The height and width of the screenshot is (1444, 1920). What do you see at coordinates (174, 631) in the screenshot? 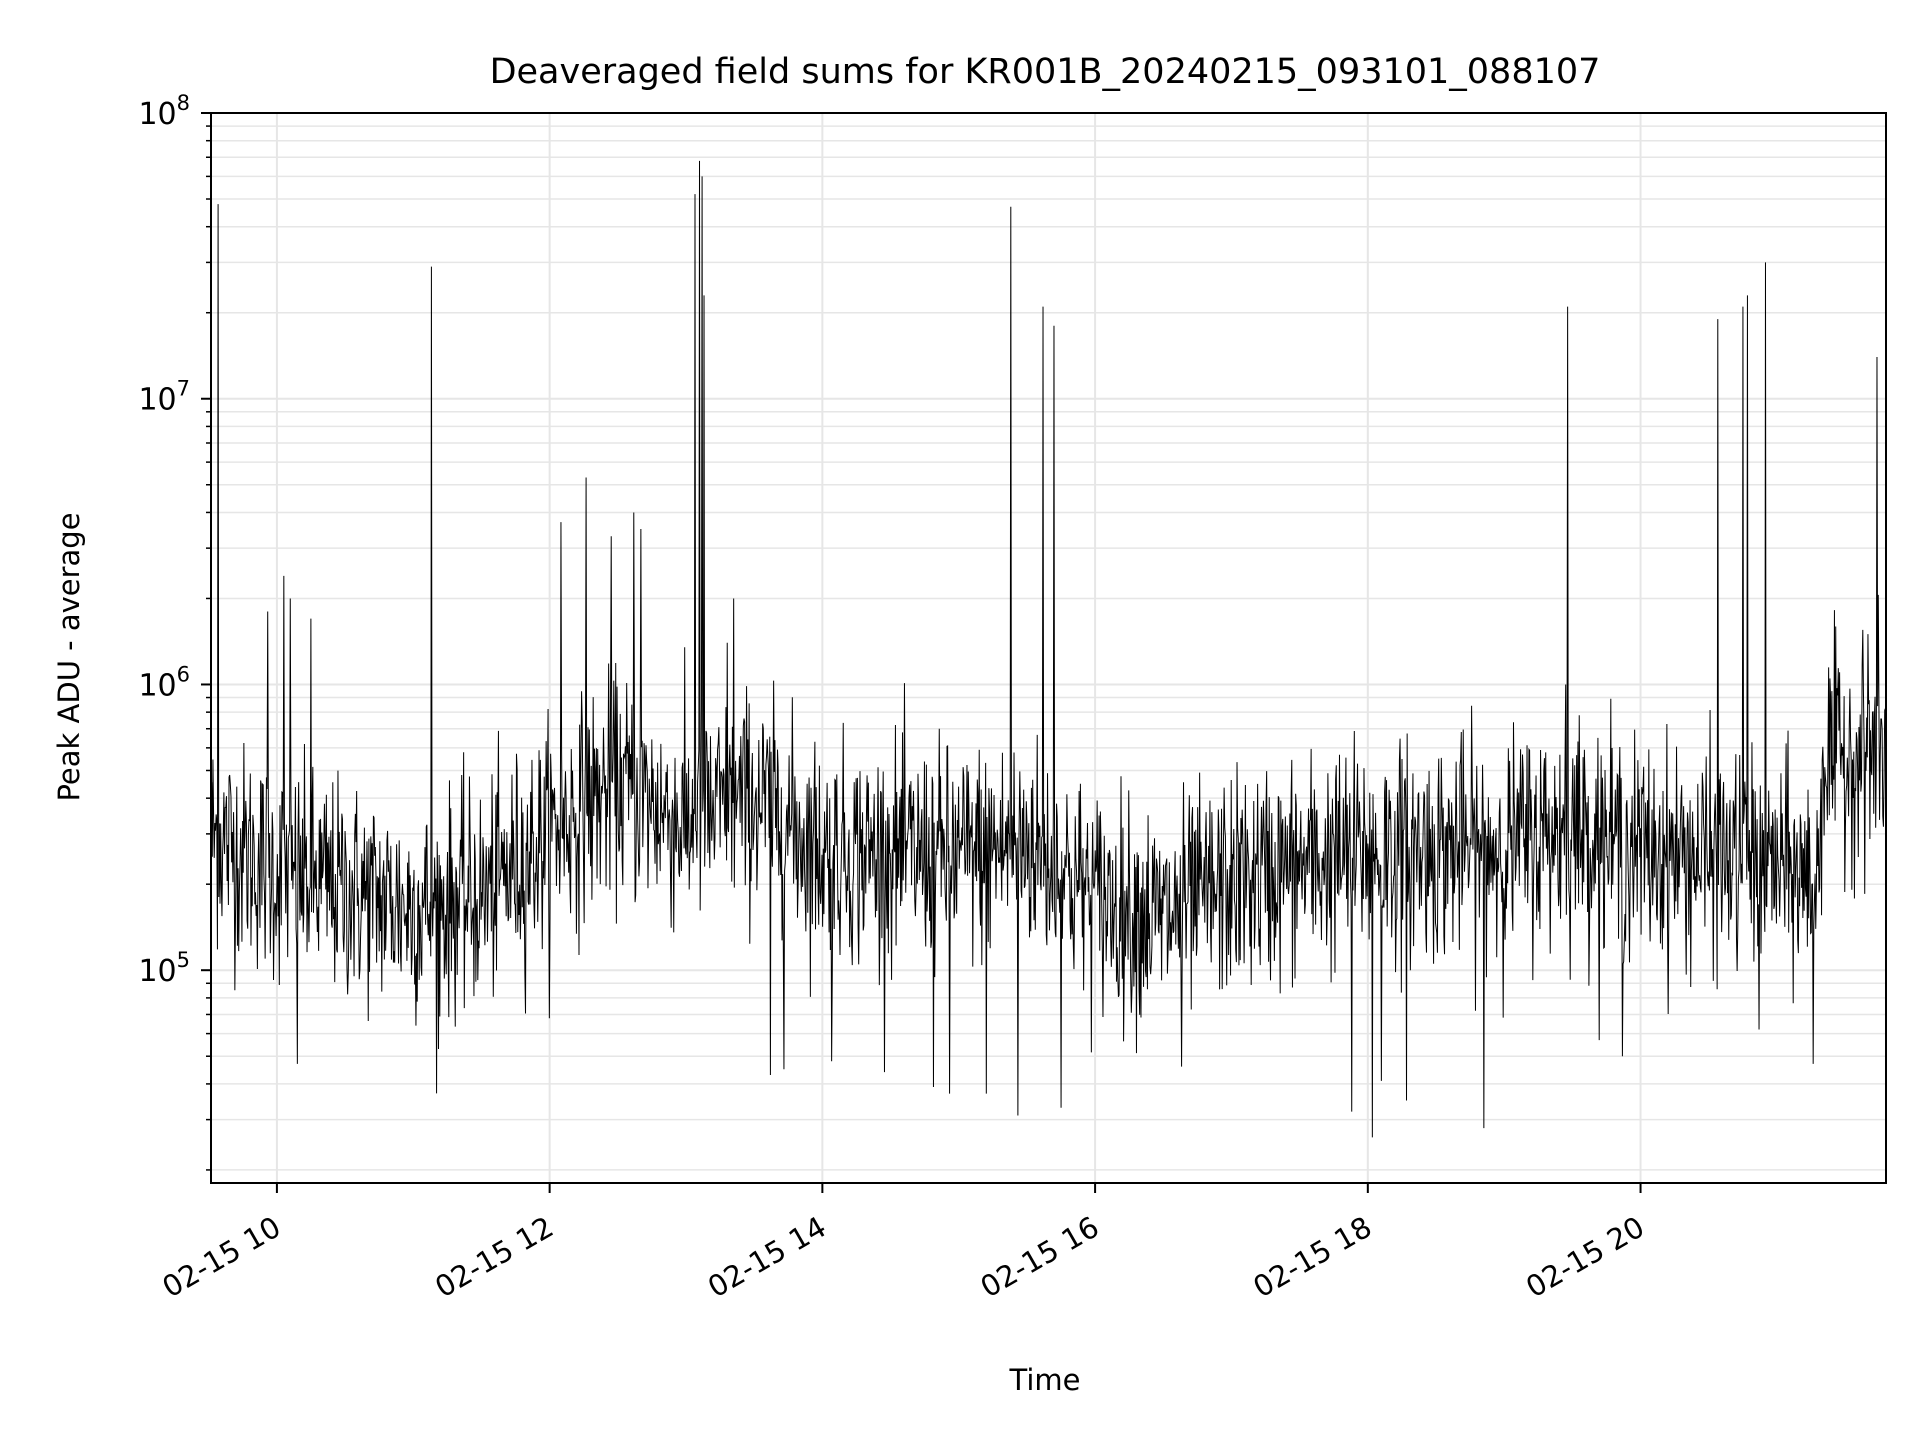
I see `y-axis-ticks: 10⁵ 10⁶ 10⁷ 10⁸` at bounding box center [174, 631].